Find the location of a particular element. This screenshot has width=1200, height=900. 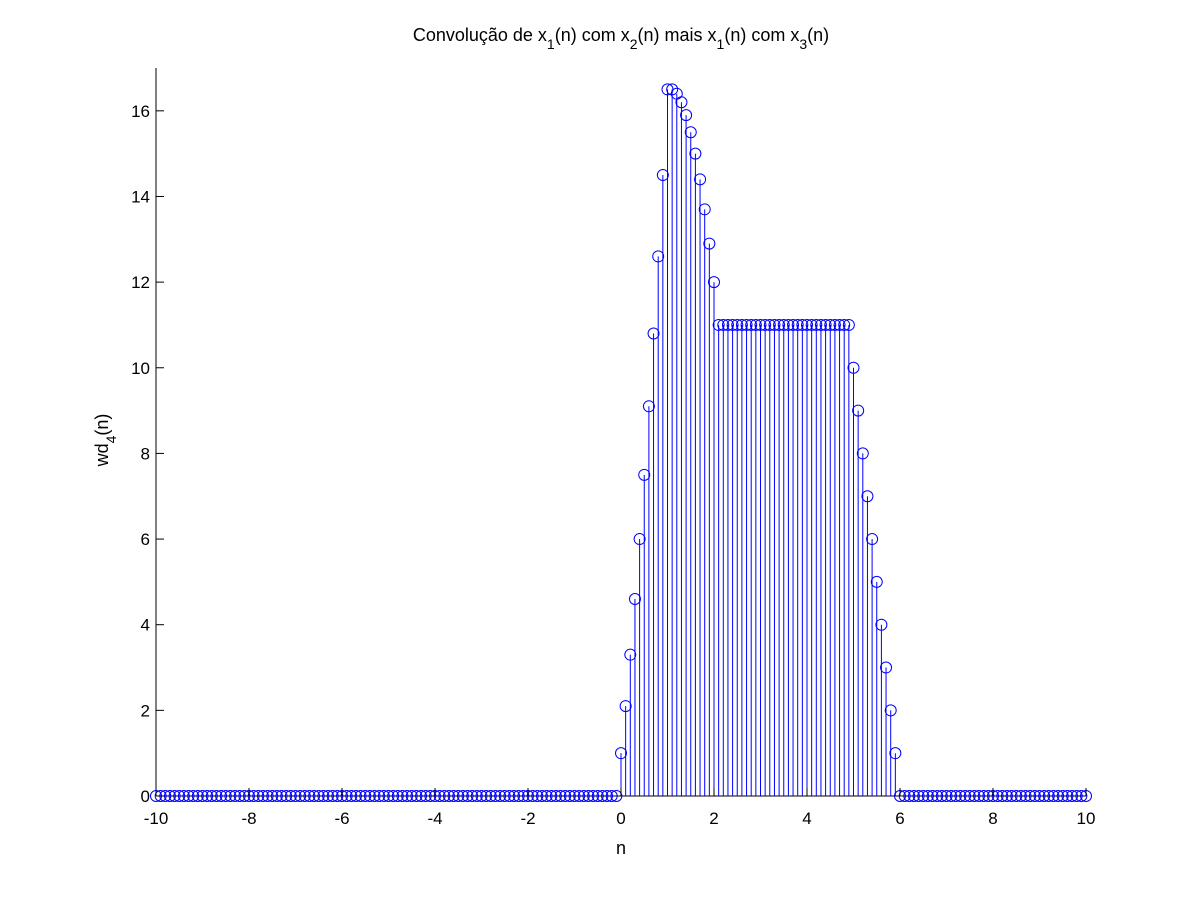

y-axis-label: wd4(n) is located at coordinates (105, 441).